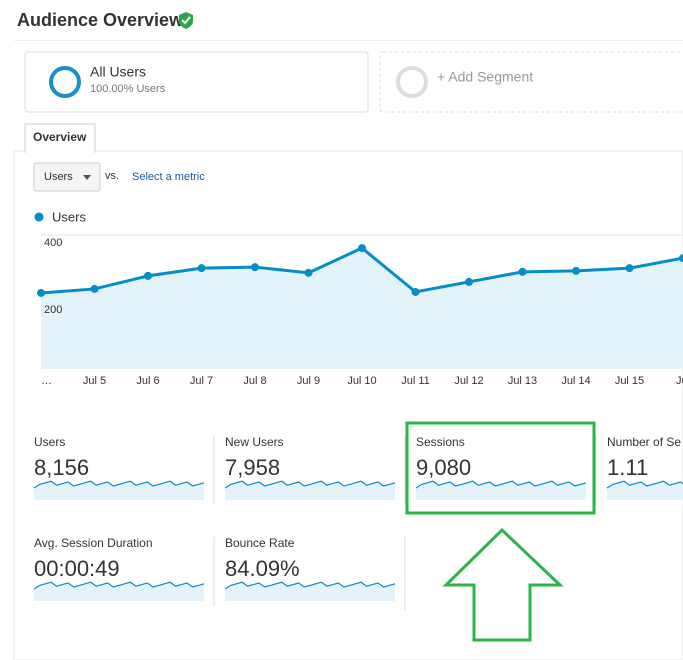  I want to click on y-tick-label: 200, so click(53, 310).